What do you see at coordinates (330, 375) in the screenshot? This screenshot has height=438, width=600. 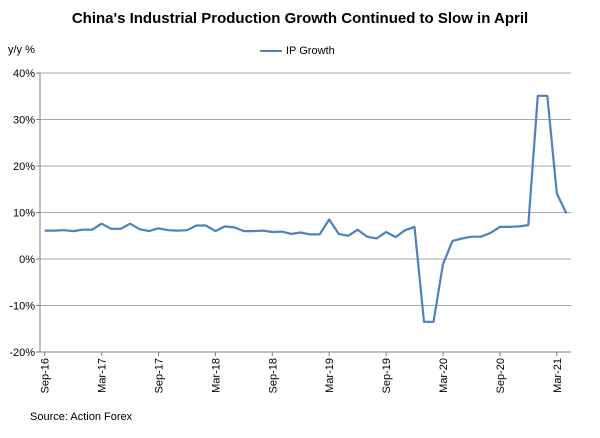 I see `x-tick-label: Mar-19` at bounding box center [330, 375].